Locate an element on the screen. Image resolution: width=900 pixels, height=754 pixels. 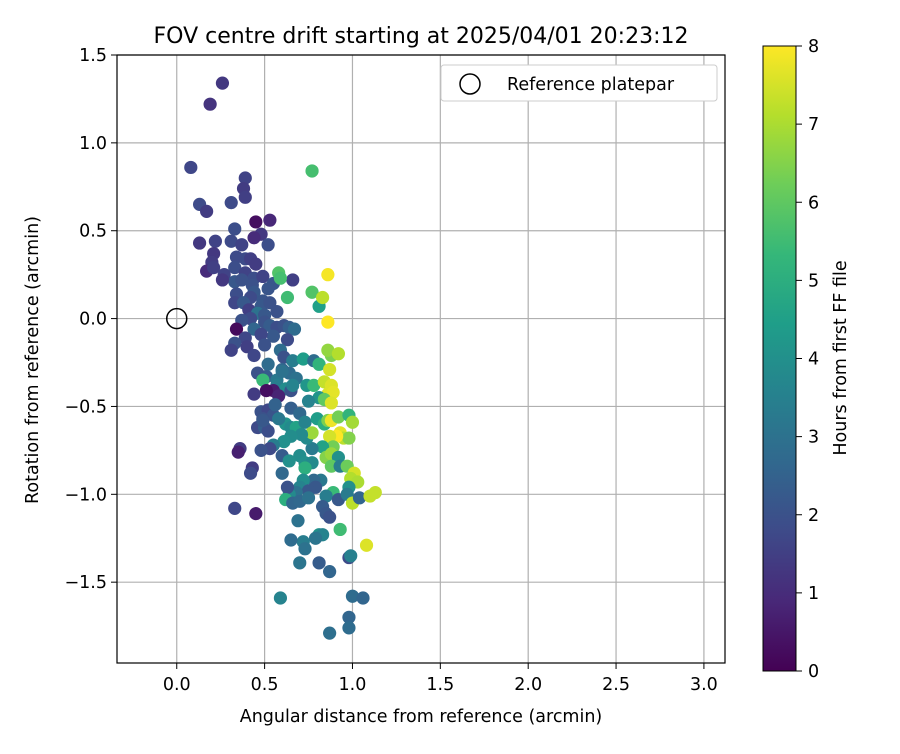
x-axis-label: Angular distance from reference (arcmin) is located at coordinates (421, 717).